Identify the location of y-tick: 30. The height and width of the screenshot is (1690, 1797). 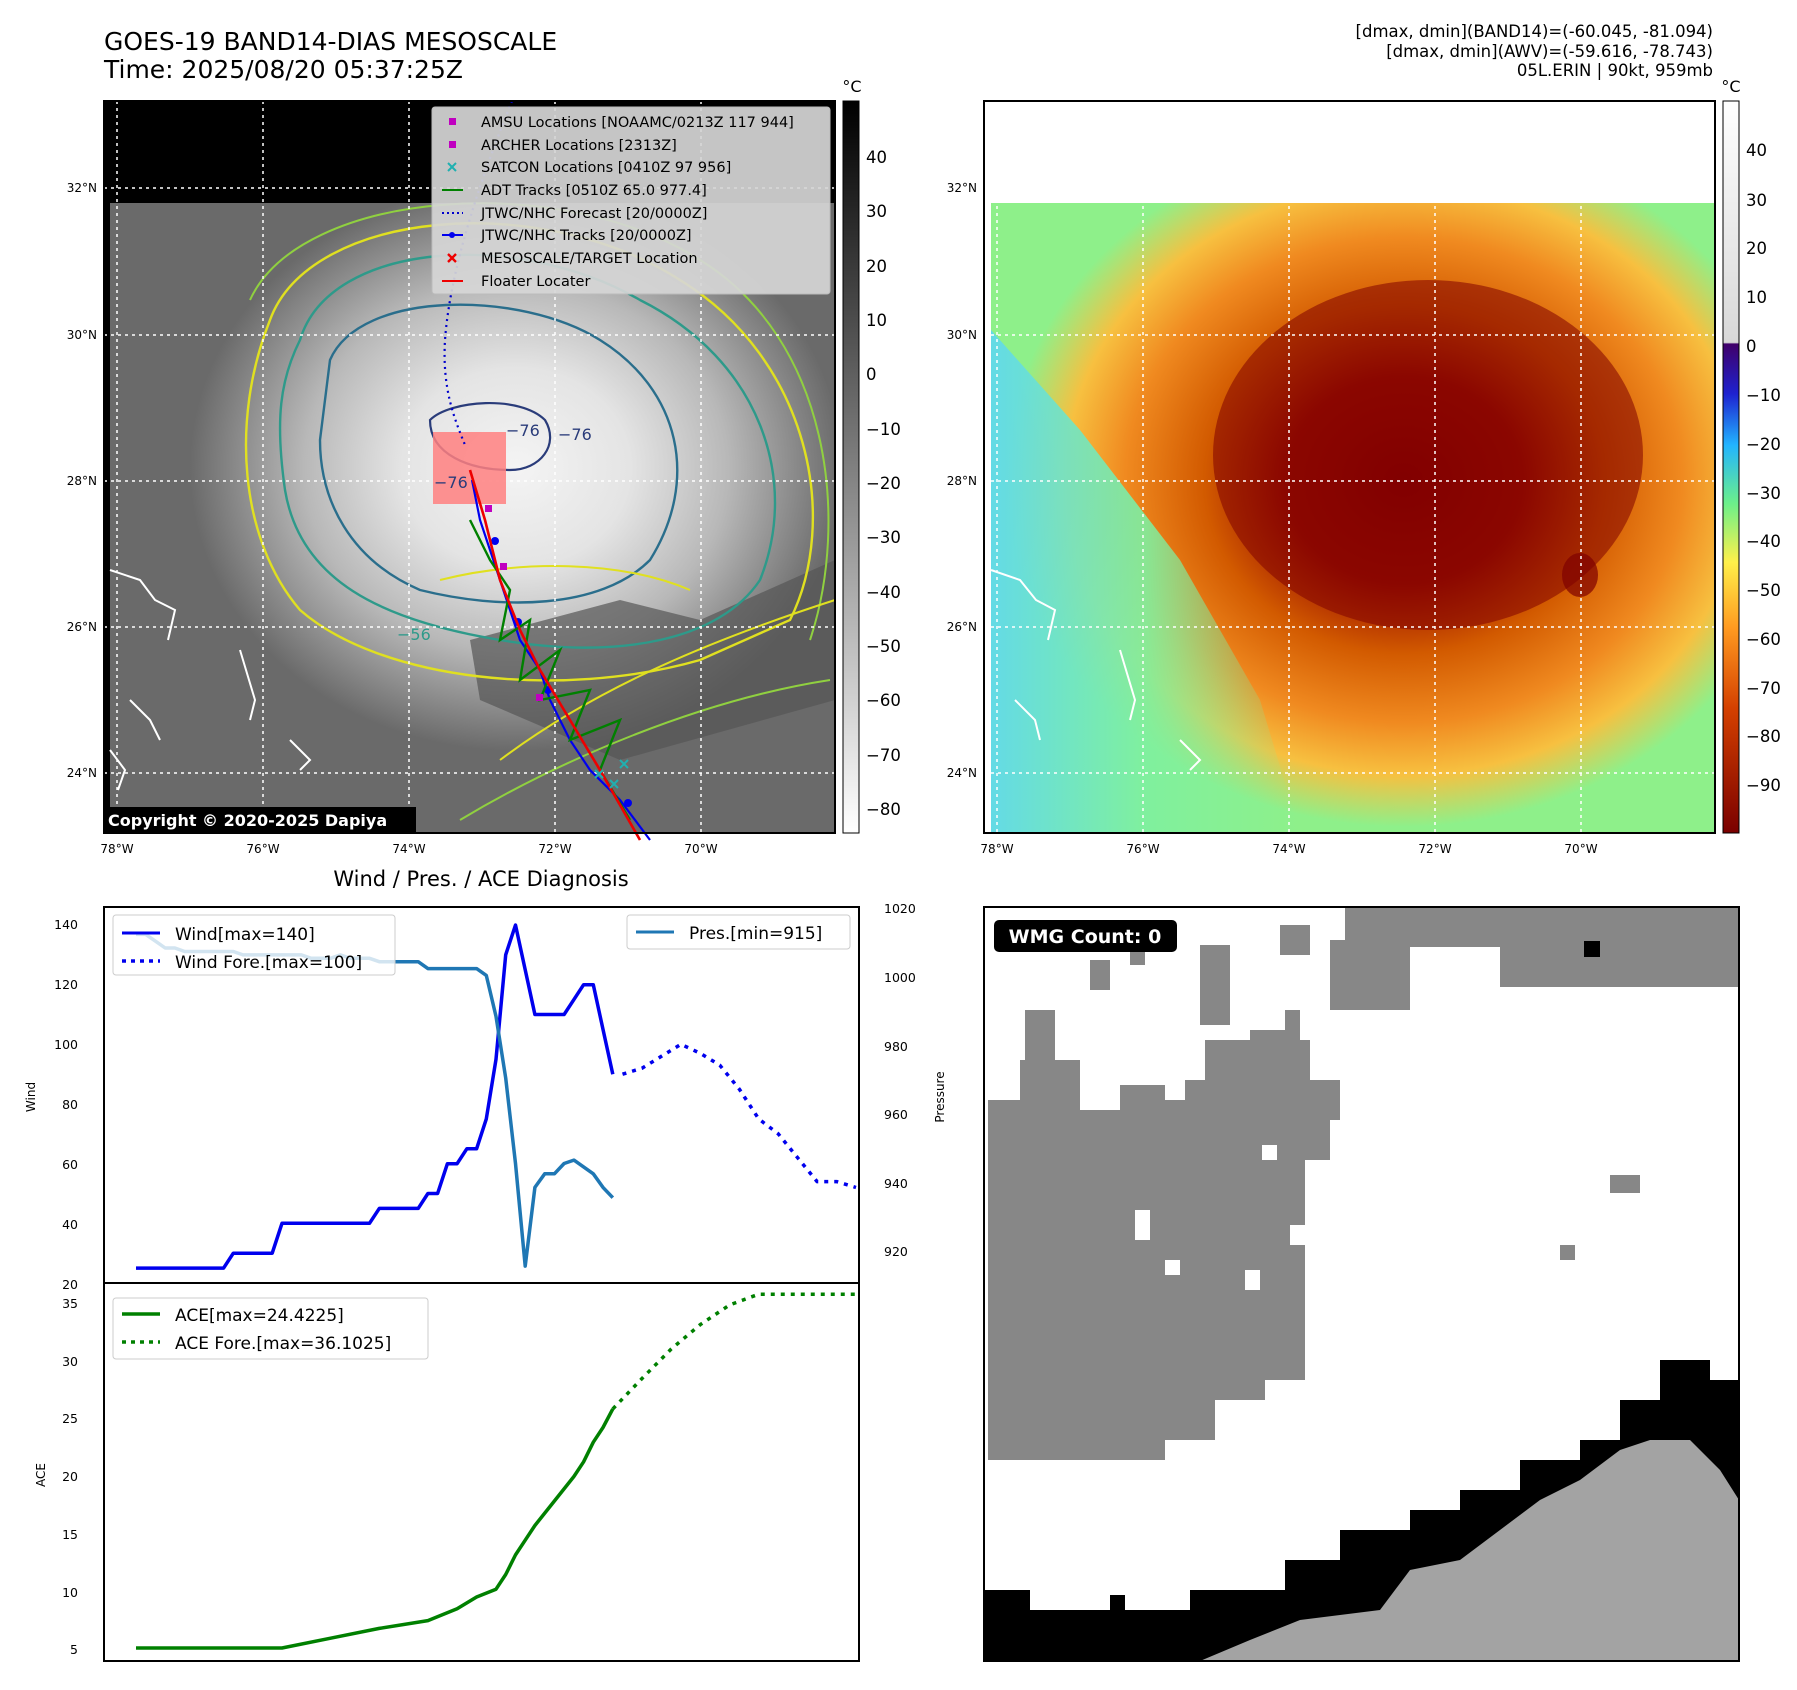
(70, 1361).